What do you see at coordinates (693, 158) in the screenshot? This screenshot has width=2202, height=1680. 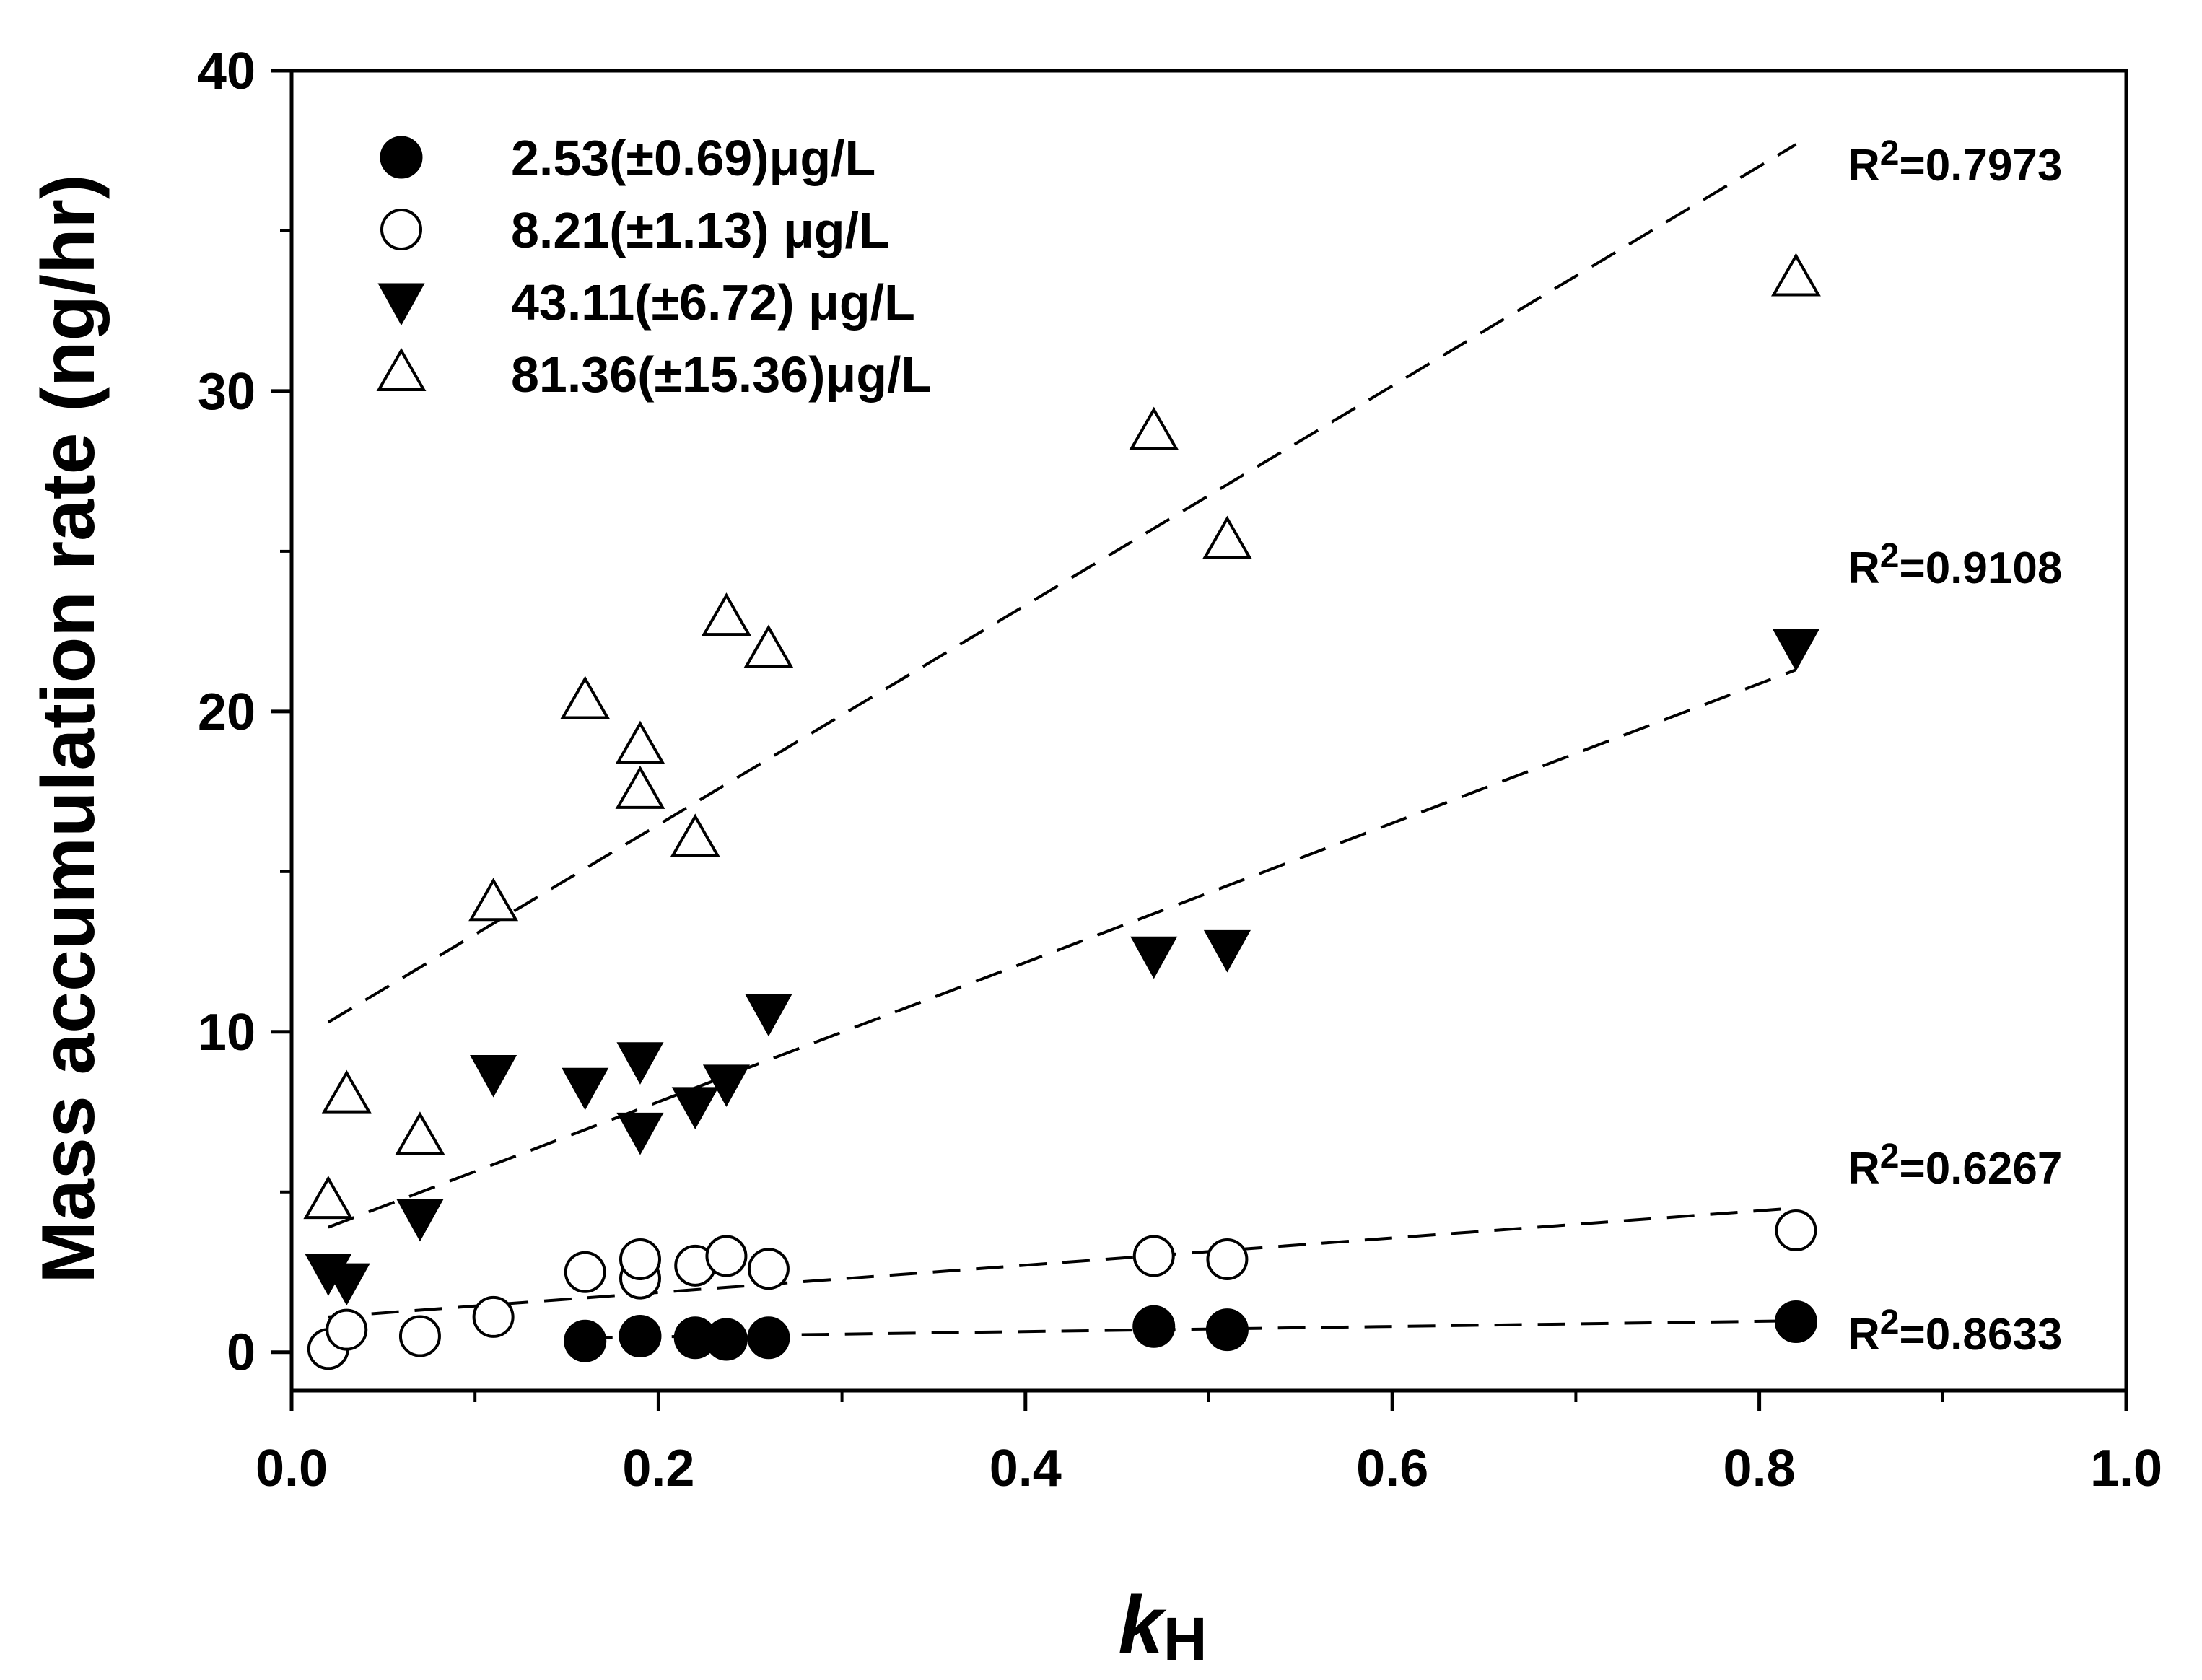 I see `legend-label-series-1: 2.53(±0.69)μg/L` at bounding box center [693, 158].